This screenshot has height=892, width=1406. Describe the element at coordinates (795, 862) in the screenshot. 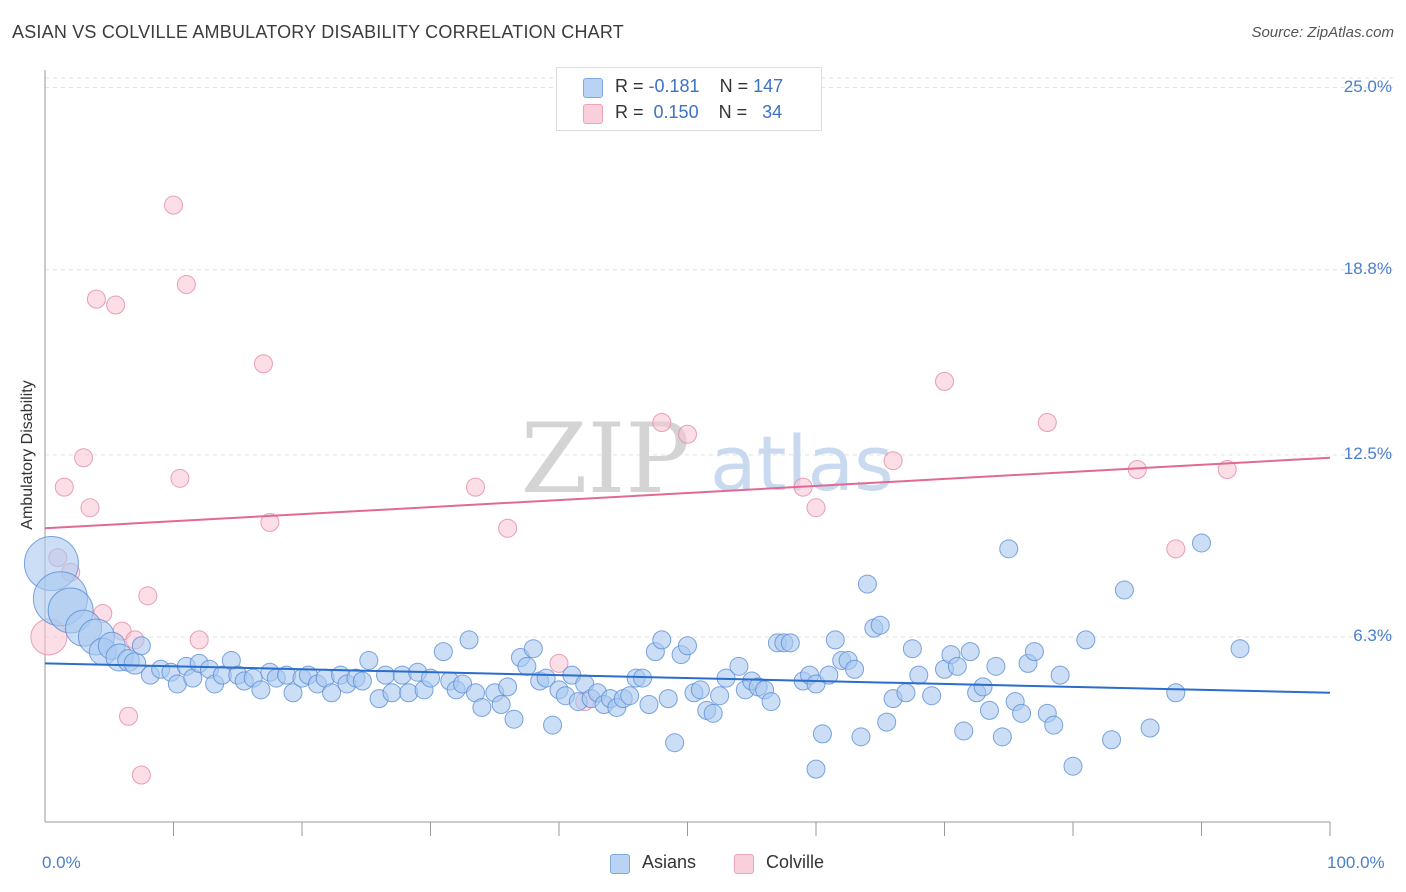

I see `colville-legend-label: Colville` at that location.